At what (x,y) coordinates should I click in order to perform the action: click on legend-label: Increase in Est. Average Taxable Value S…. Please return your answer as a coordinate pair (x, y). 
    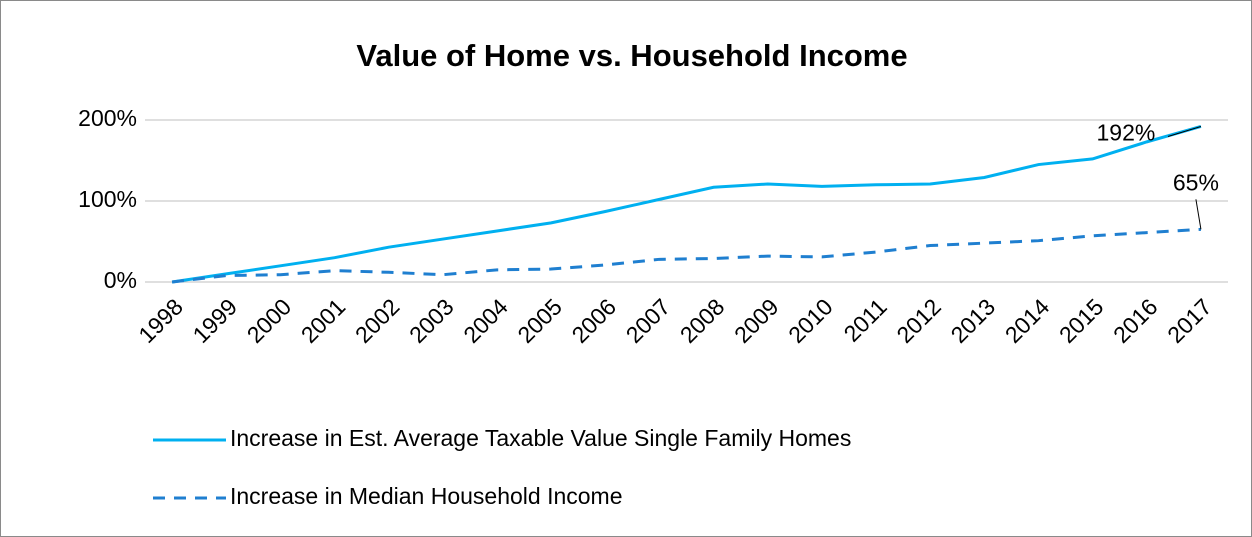
    Looking at the image, I should click on (540, 438).